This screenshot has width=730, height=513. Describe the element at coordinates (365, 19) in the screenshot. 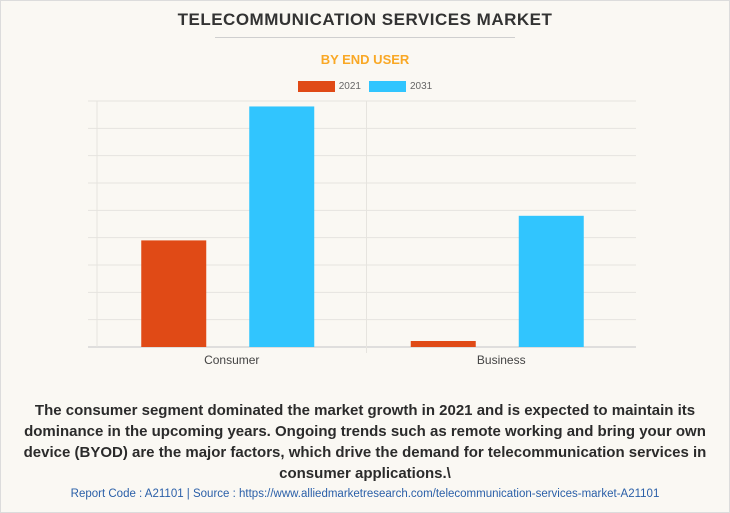

I see `chart-title: TELECOMMUNICATION SERVICES MARKET` at that location.